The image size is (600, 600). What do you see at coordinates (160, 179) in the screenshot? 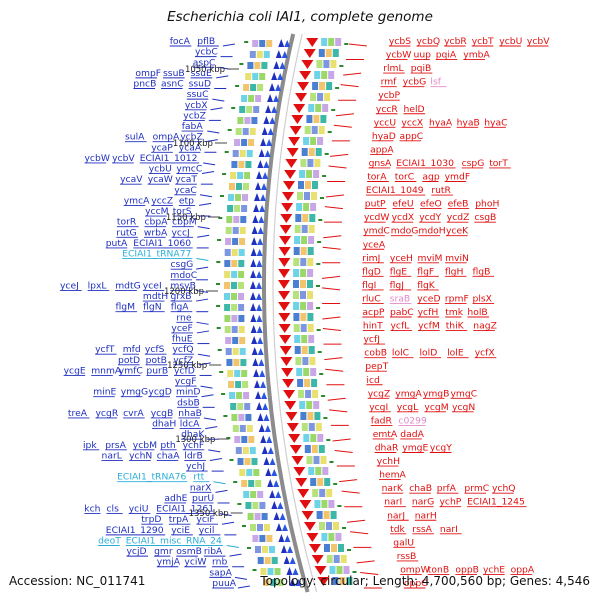
I see `gene-label: ycaW` at bounding box center [160, 179].